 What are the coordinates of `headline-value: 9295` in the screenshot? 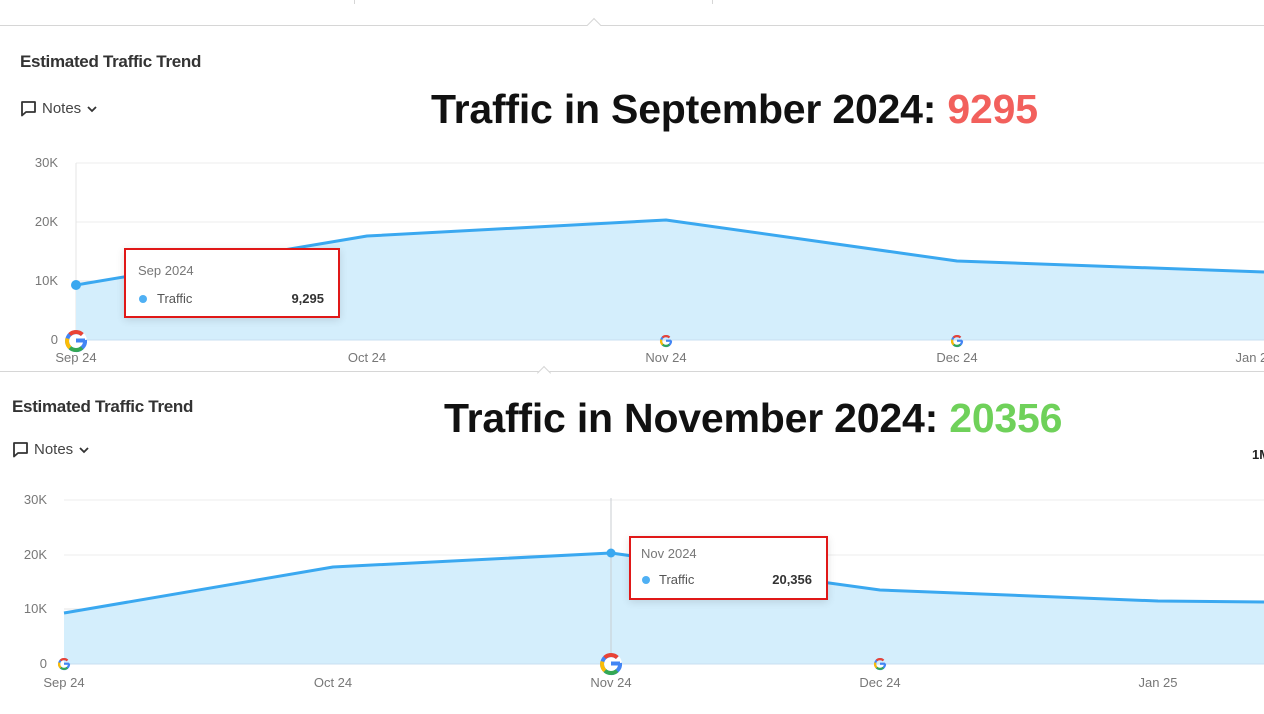 It's located at (992, 109).